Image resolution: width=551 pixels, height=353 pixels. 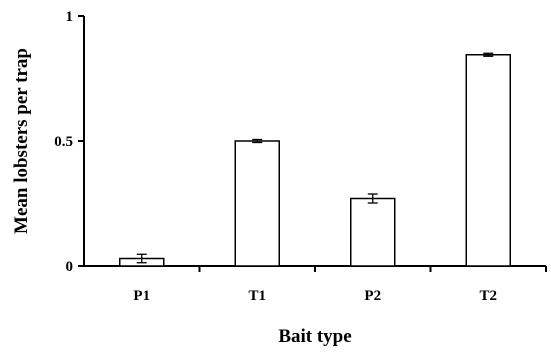 I want to click on bar-t2, so click(x=488, y=160).